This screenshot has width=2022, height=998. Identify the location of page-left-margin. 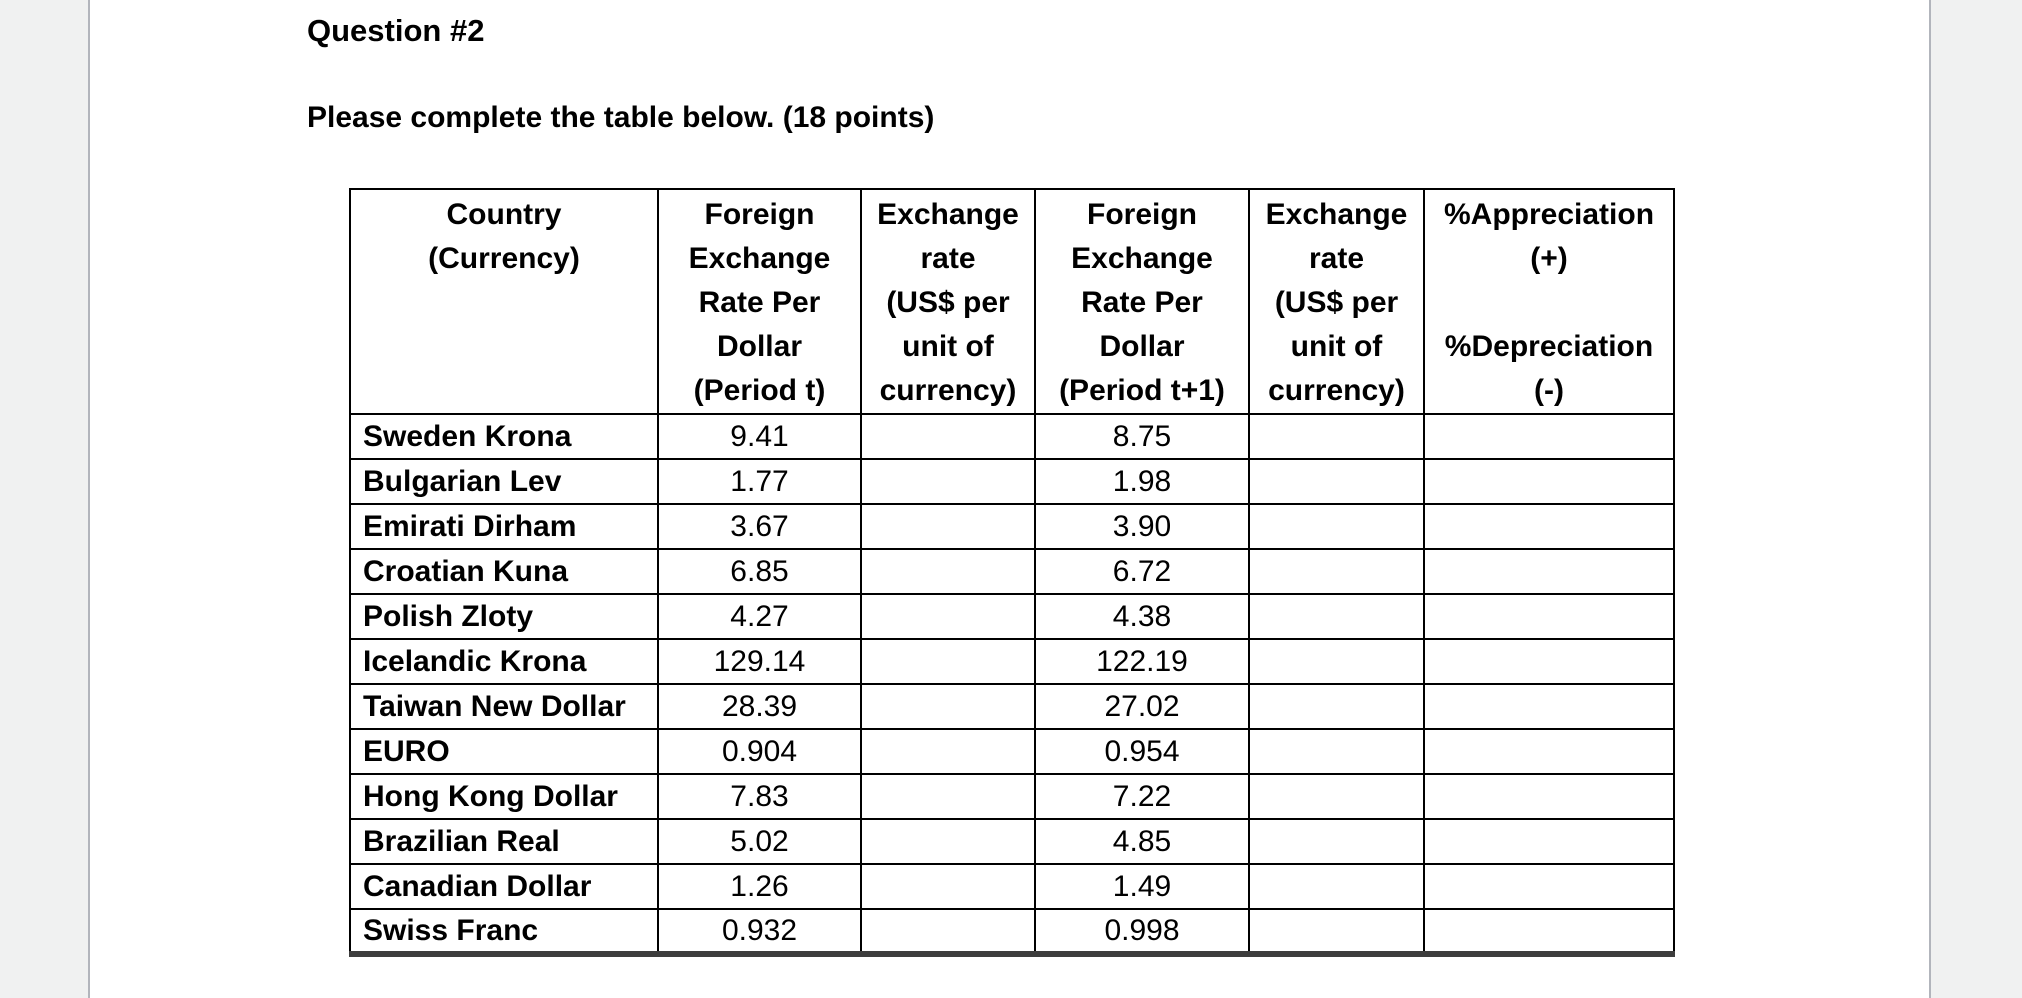
(45, 499).